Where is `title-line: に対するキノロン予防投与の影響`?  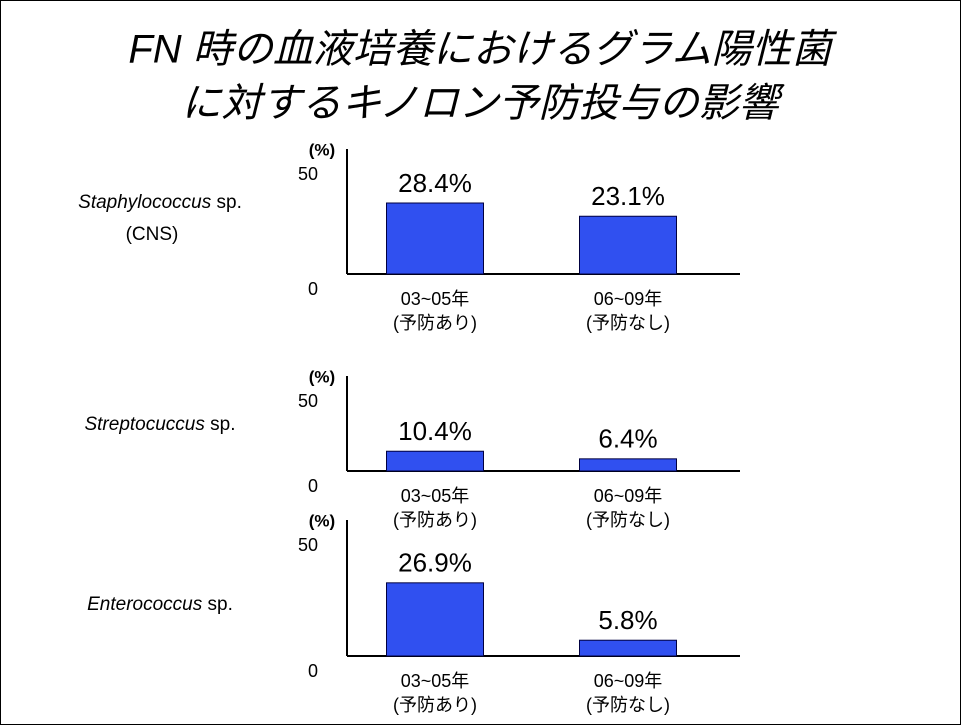 title-line: に対するキノロン予防投与の影響 is located at coordinates (483, 104).